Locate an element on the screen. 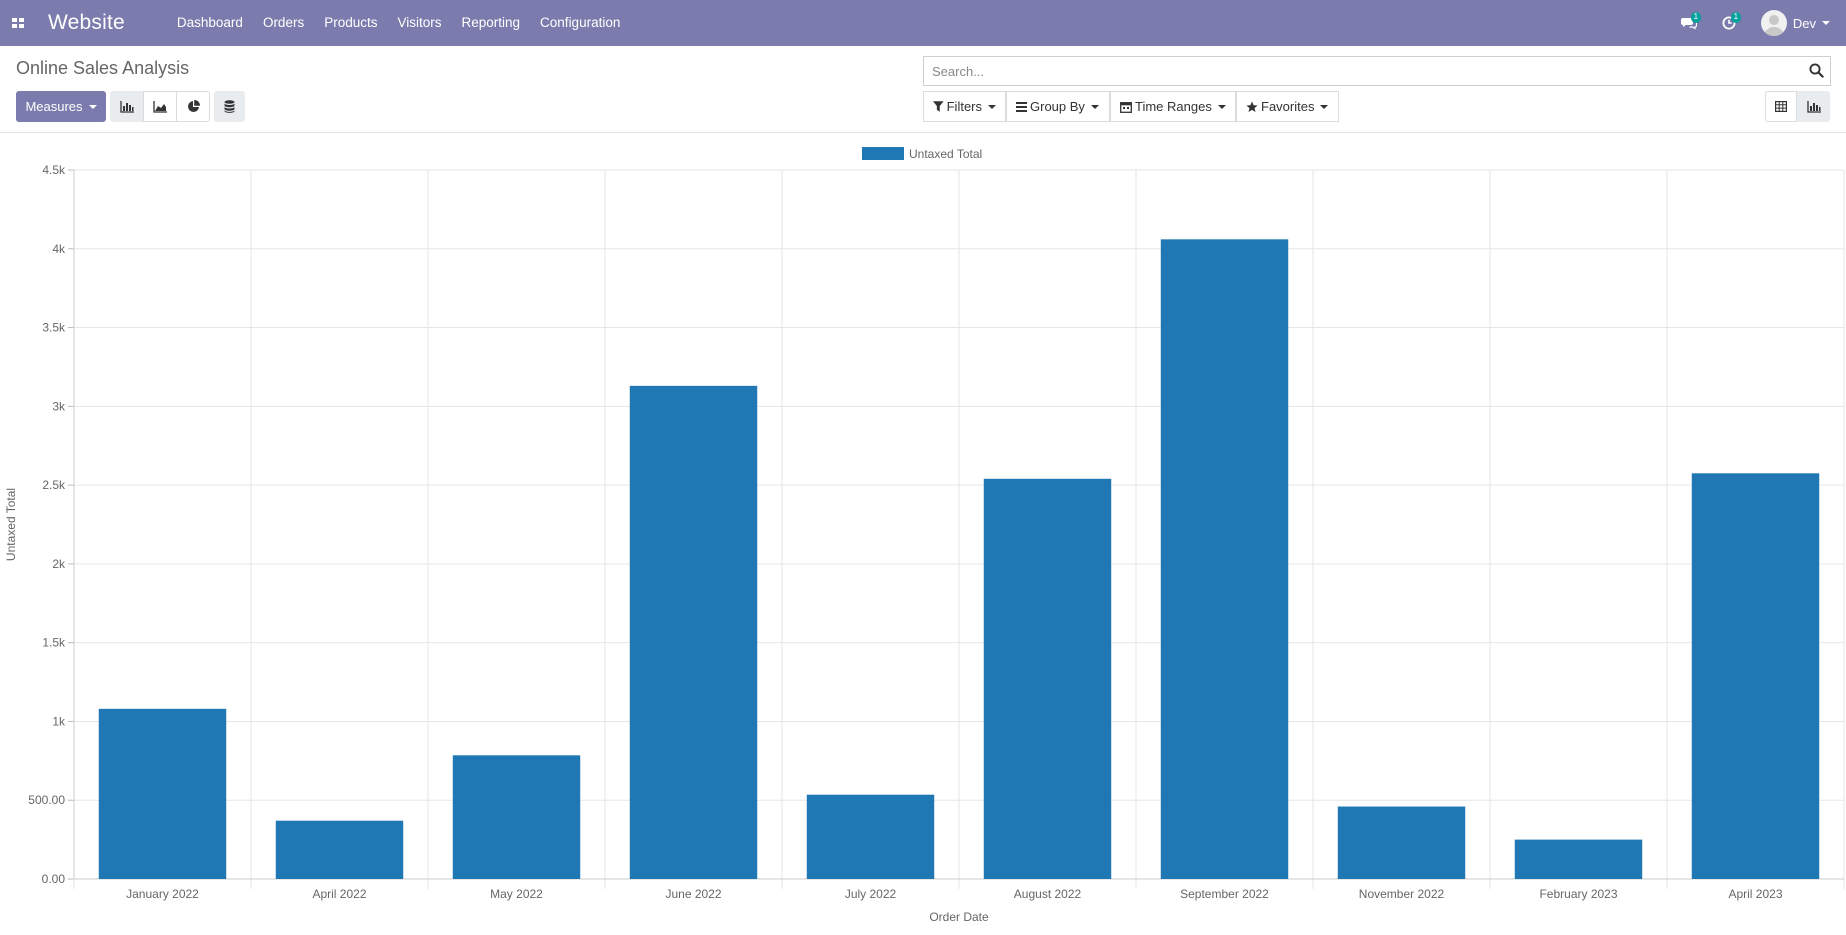  y-tick-label: 2.5k is located at coordinates (54, 485).